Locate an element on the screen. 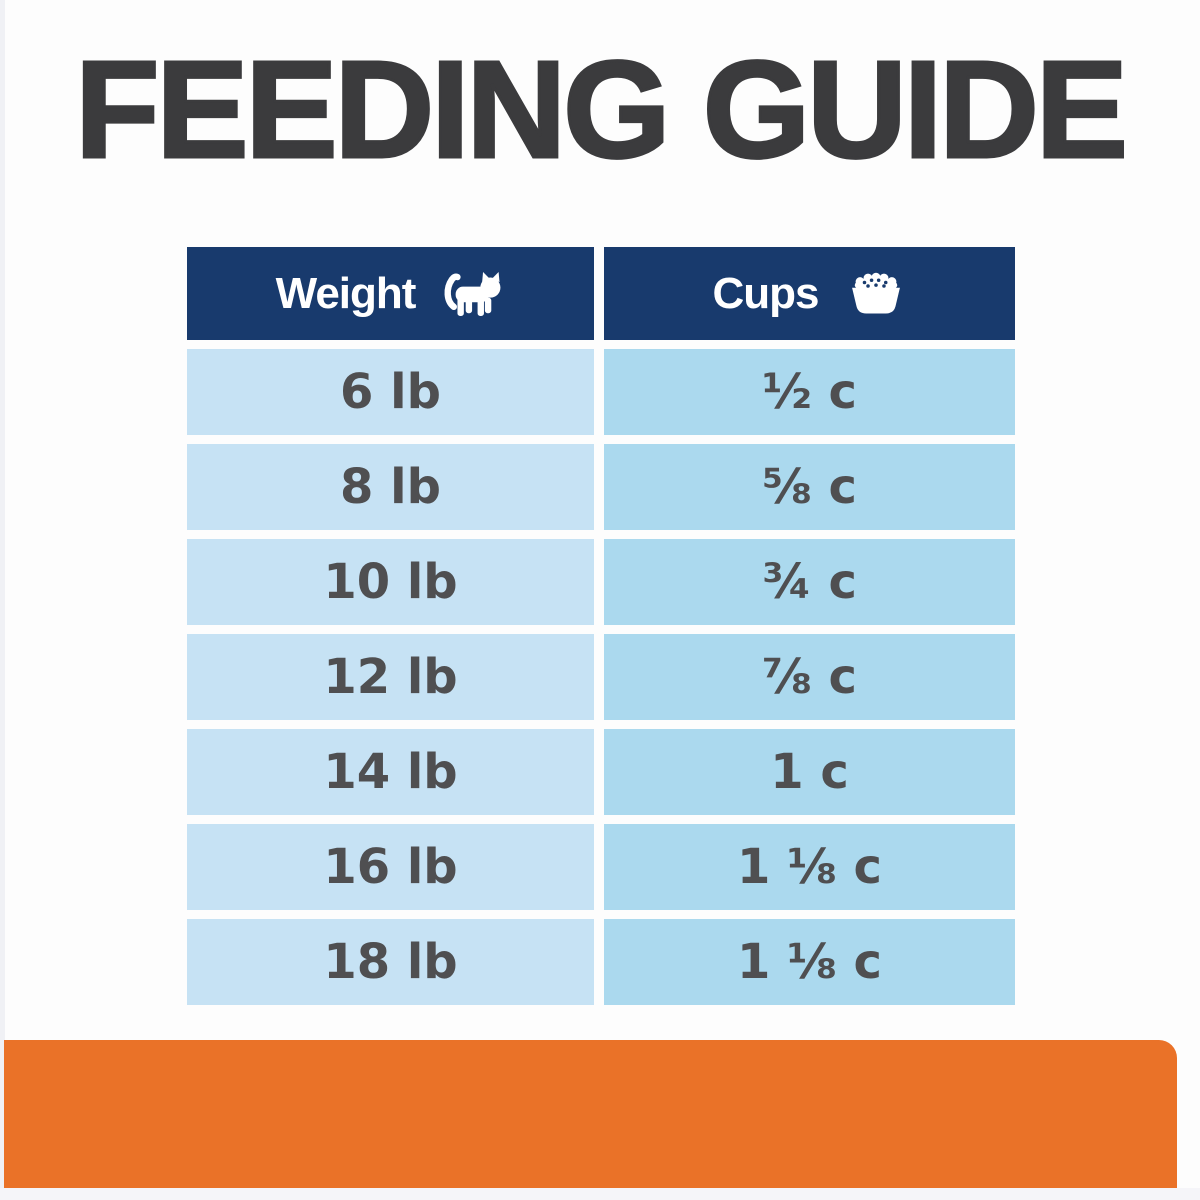 This screenshot has height=1200, width=1200. table-row: 6 lb ½ c is located at coordinates (601, 392).